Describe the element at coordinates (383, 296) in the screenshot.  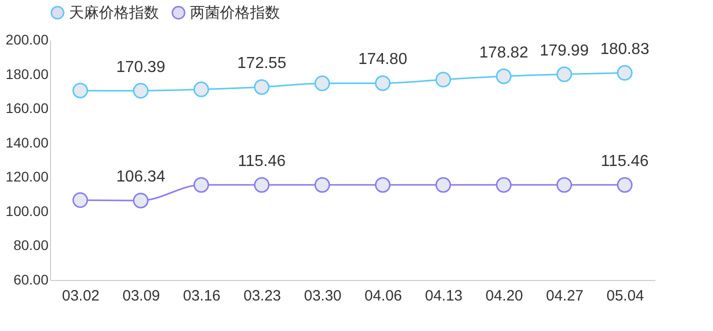
I see `x-tick-label: 04.06` at that location.